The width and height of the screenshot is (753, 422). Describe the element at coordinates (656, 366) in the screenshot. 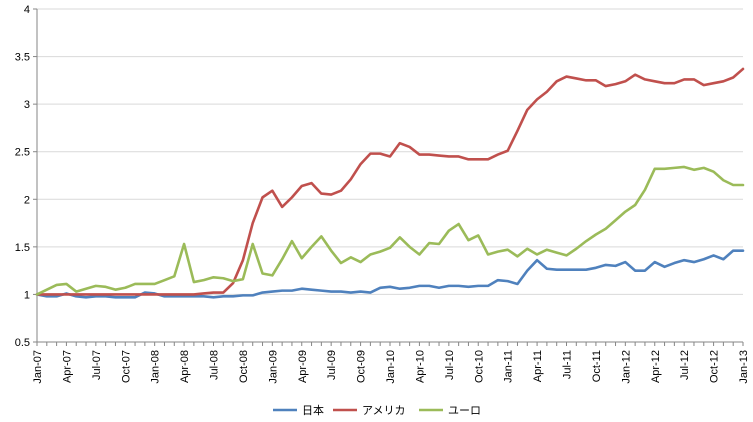

I see `x-tick-label: Apr-12` at that location.